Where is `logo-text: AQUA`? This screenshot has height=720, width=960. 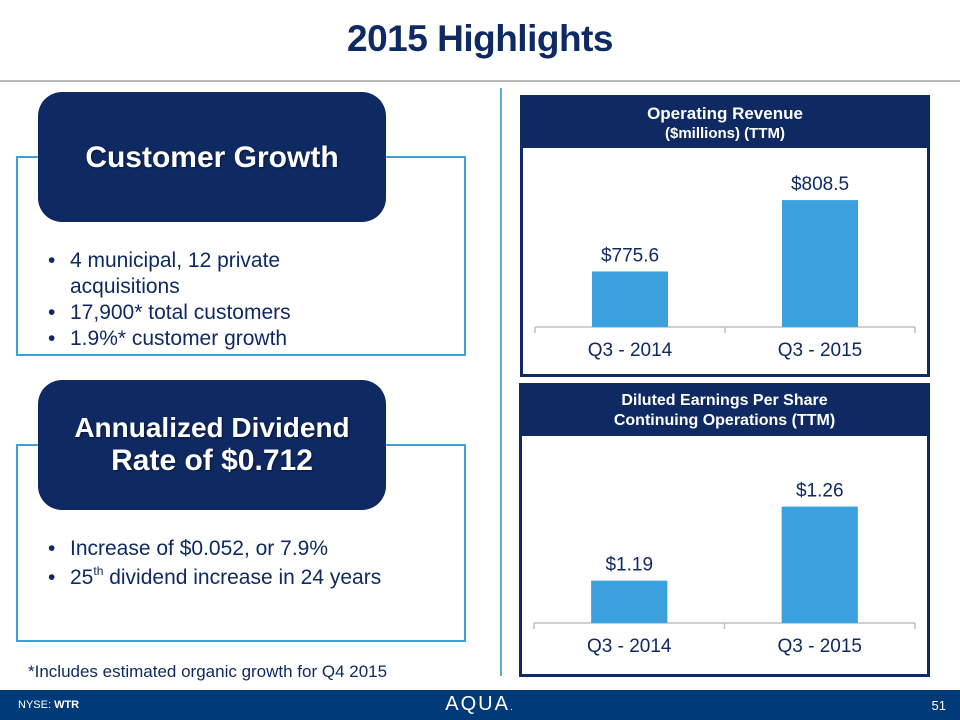
logo-text: AQUA is located at coordinates (477, 704).